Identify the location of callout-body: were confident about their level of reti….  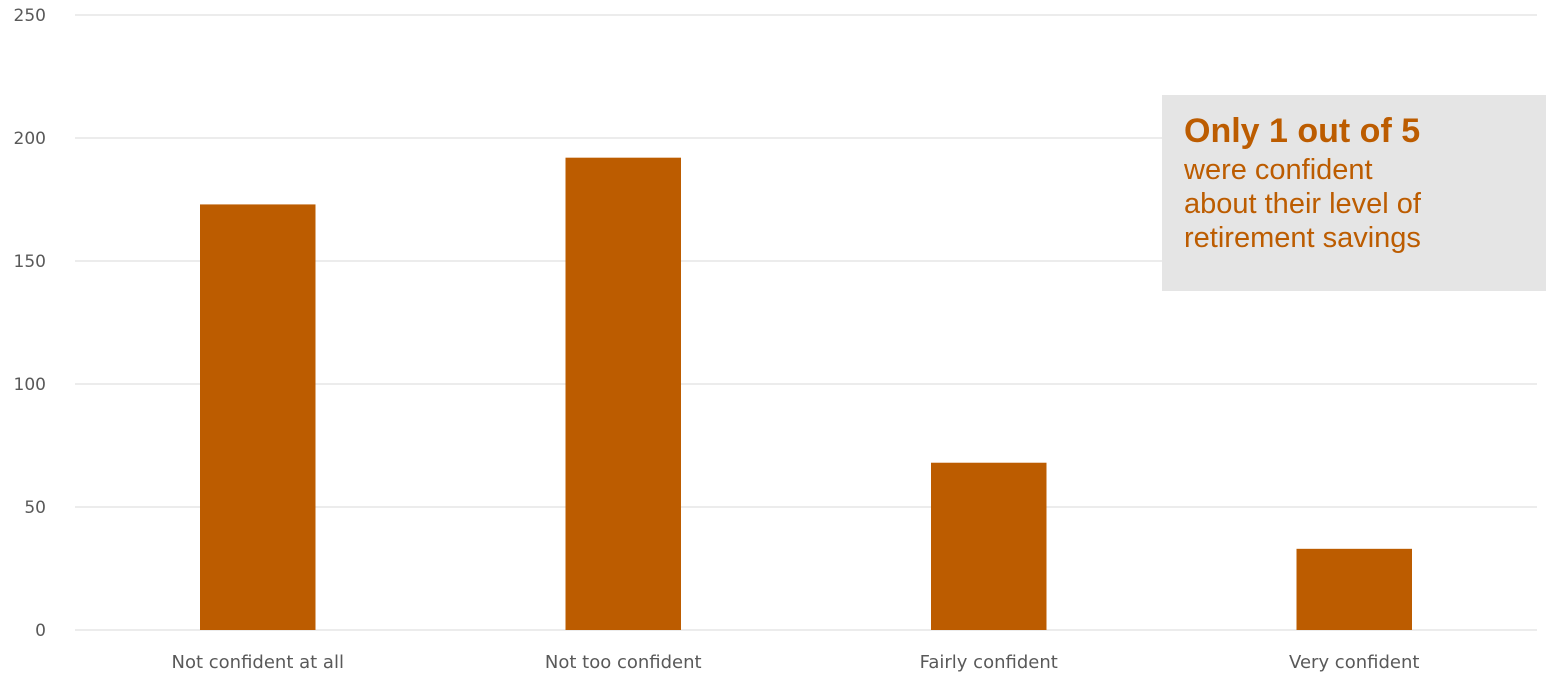
(1302, 204).